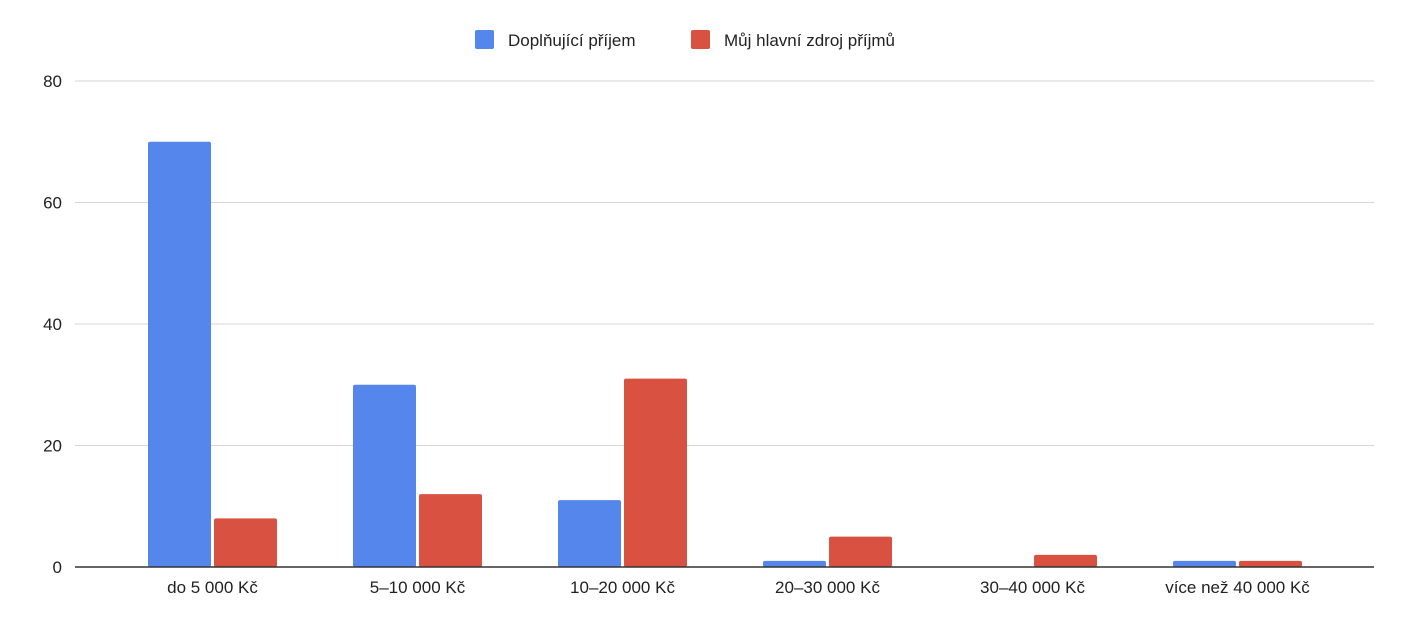 The height and width of the screenshot is (624, 1404). I want to click on y-tick-label: 40, so click(52, 324).